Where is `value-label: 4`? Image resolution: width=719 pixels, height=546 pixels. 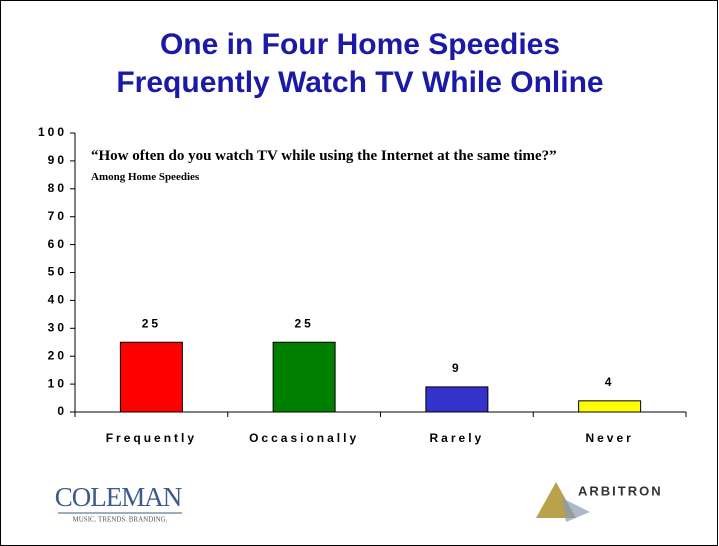
value-label: 4 is located at coordinates (610, 382).